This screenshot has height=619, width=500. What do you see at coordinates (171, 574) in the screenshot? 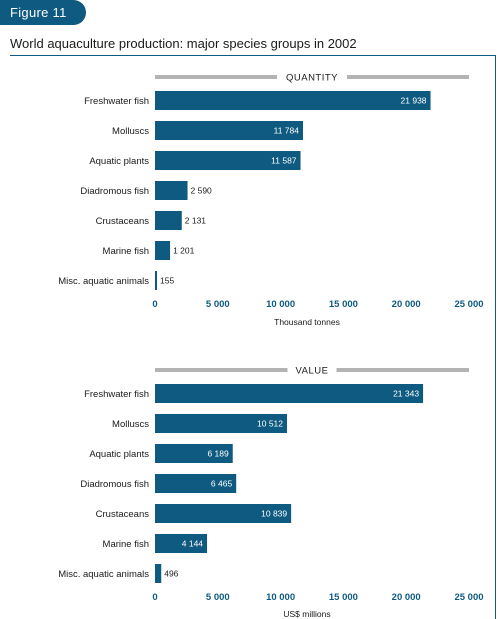
I see `value-label: 496` at bounding box center [171, 574].